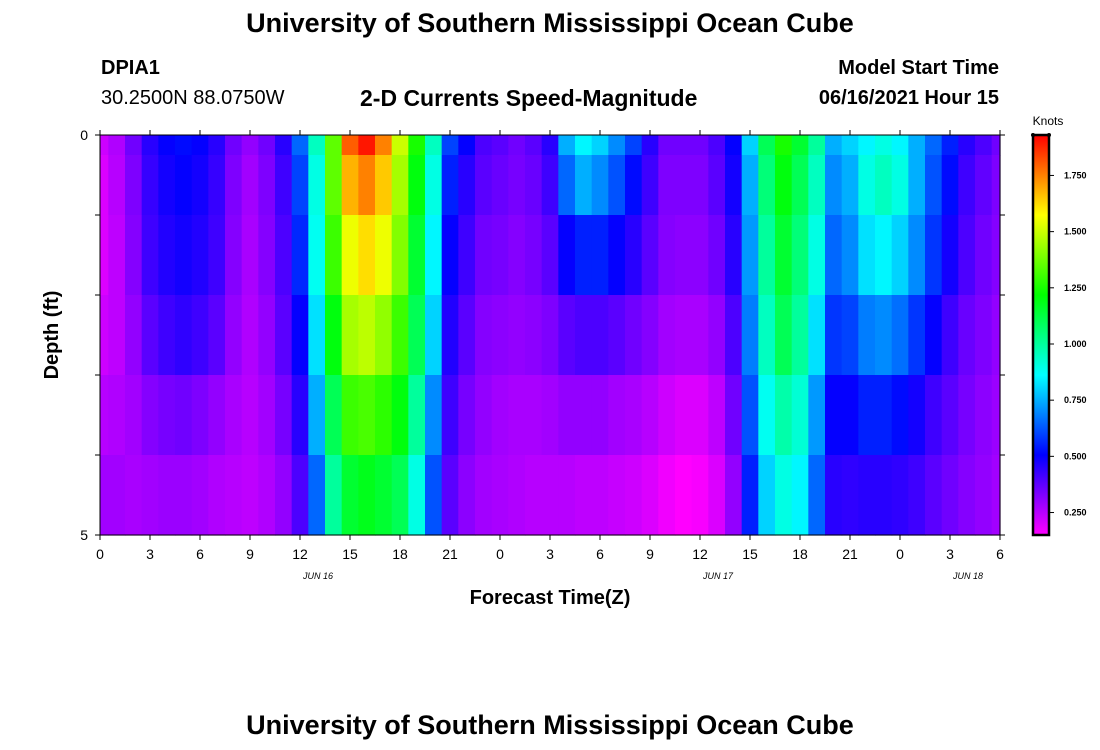  What do you see at coordinates (250, 554) in the screenshot?
I see `x-tick-label: 9` at bounding box center [250, 554].